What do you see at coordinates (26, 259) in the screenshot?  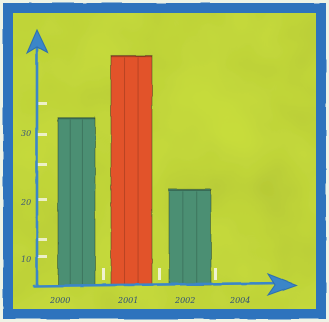 I see `y-tick-label-10: 10` at bounding box center [26, 259].